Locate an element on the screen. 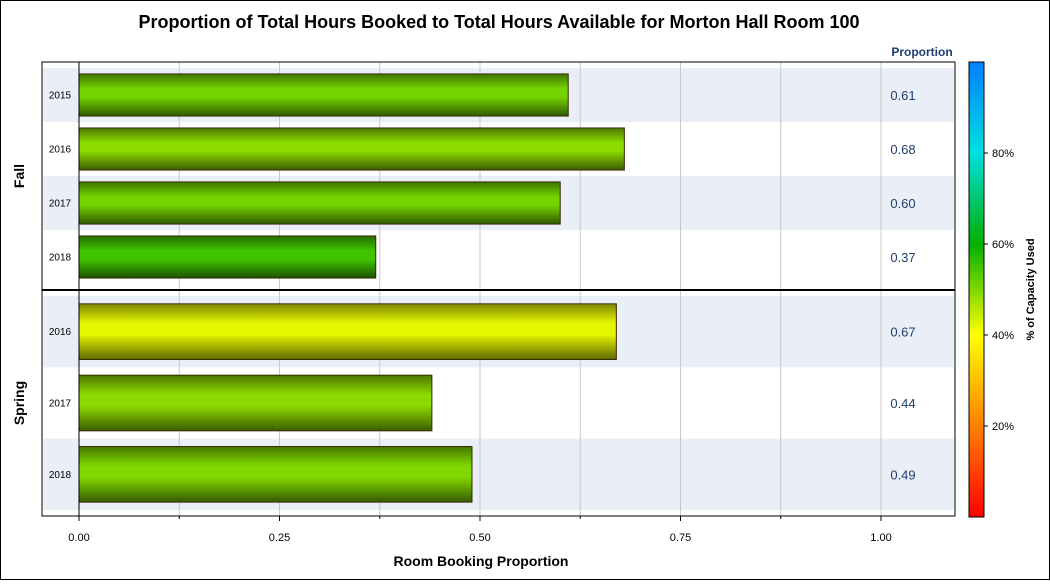  data-label: 0.49 is located at coordinates (902, 474).